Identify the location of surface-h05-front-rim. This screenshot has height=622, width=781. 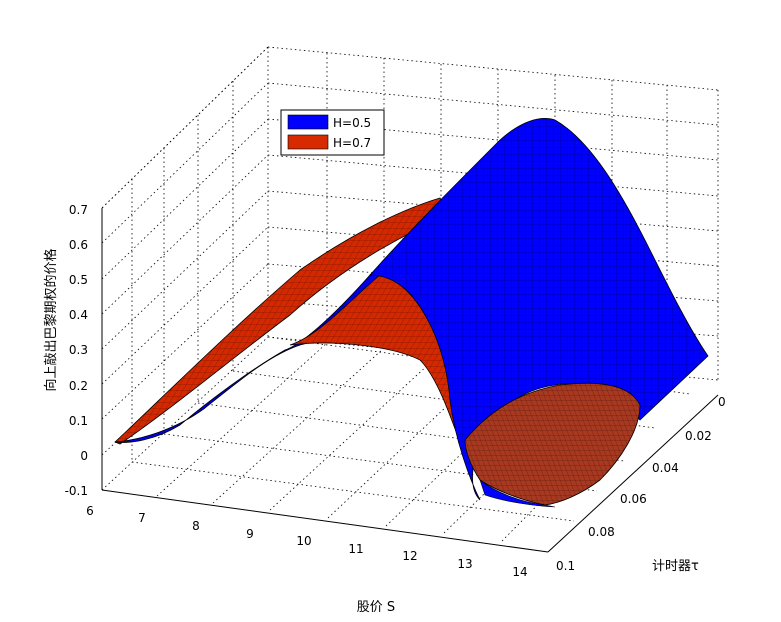
(517, 493).